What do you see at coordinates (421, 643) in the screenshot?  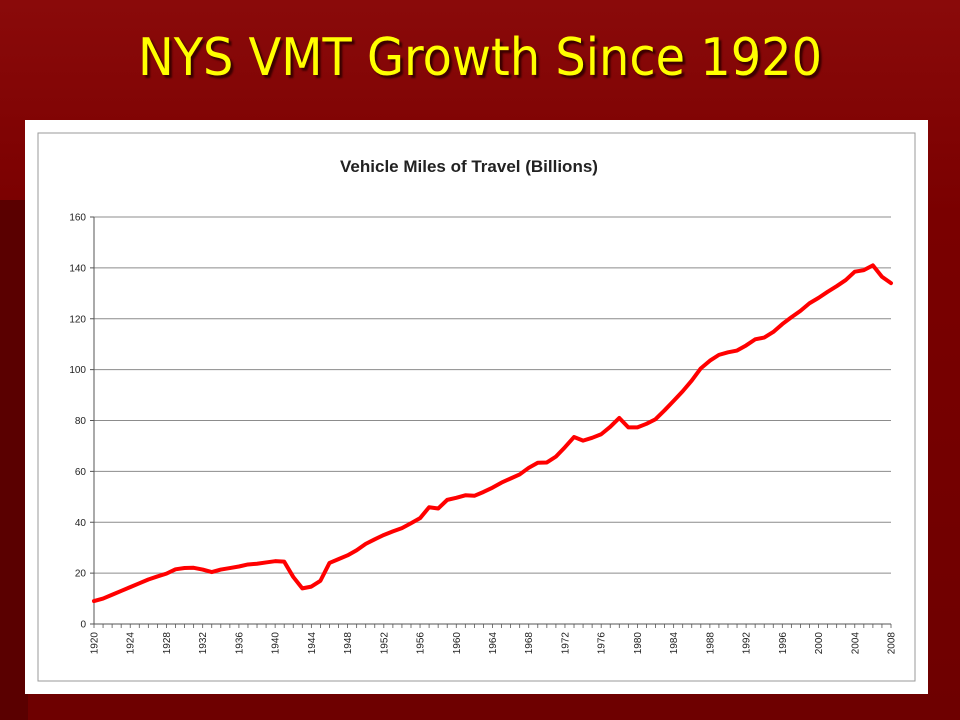 I see `x-tick-label: 1956` at bounding box center [421, 643].